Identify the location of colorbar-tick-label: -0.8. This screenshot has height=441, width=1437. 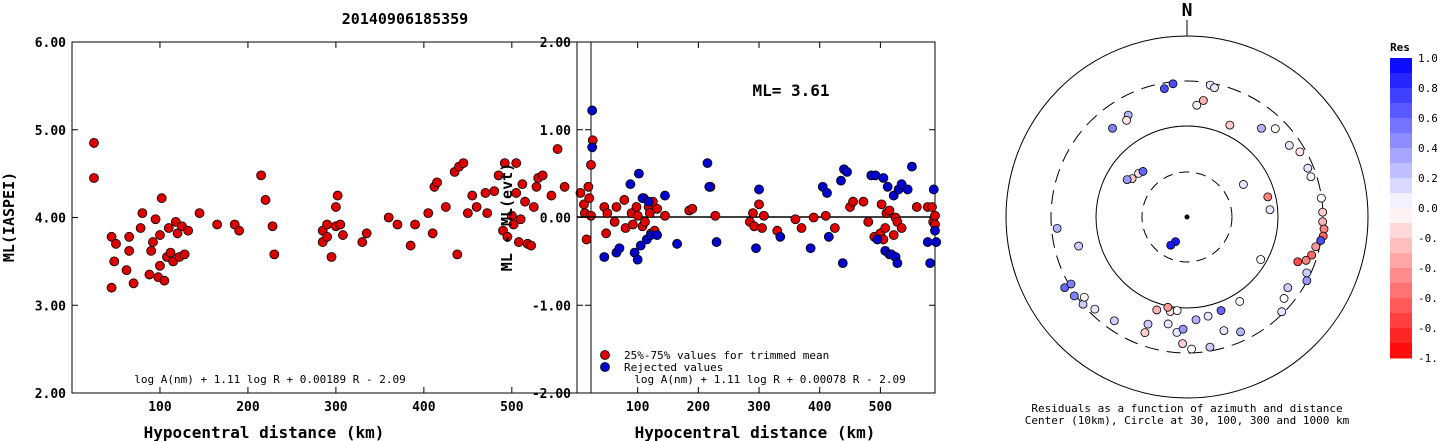
(1427, 328).